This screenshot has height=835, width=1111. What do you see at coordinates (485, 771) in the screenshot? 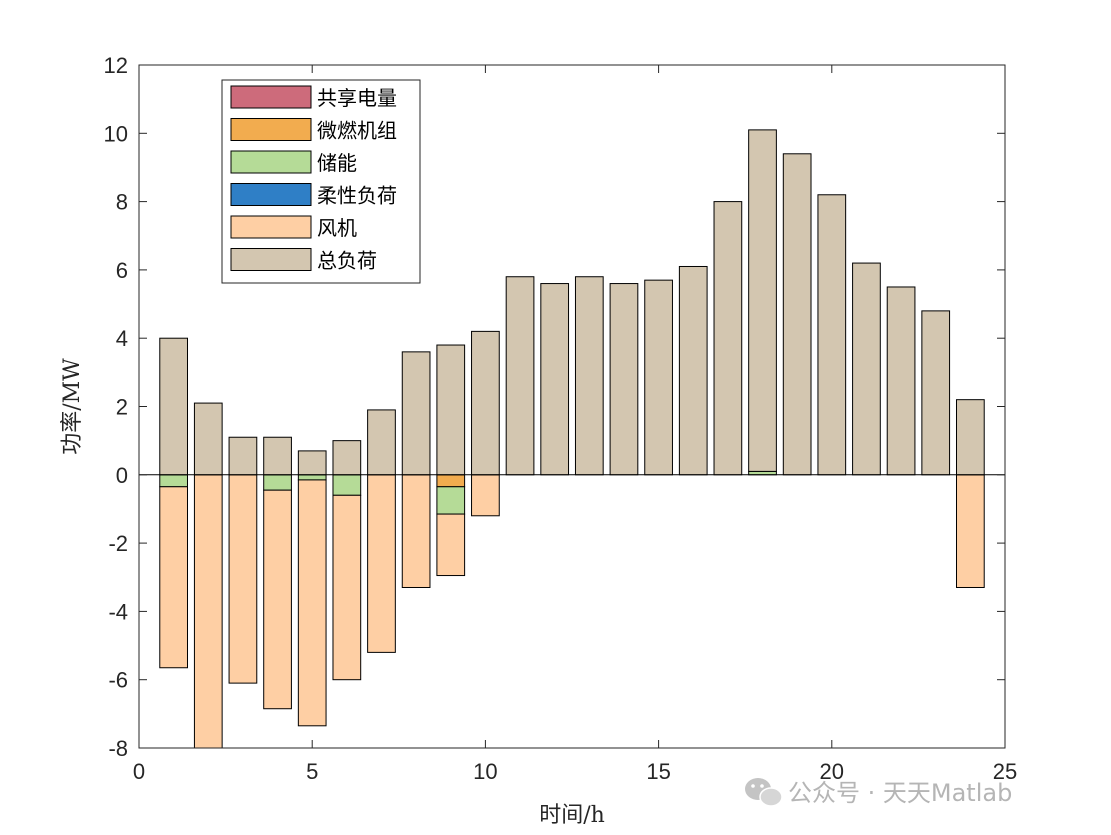
I see `x-tick-label: 10` at bounding box center [485, 771].